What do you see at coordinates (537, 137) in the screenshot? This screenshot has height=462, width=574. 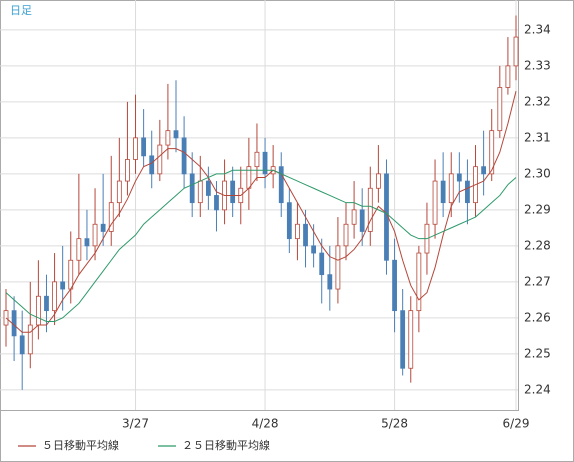 I see `y-tick-label: 2.31` at bounding box center [537, 137].